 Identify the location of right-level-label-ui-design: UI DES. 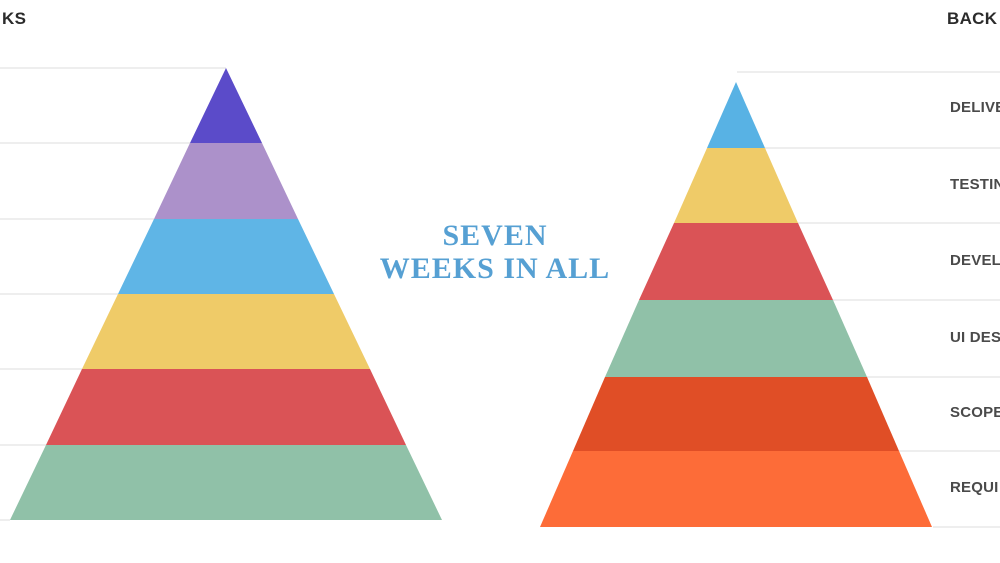
(975, 337).